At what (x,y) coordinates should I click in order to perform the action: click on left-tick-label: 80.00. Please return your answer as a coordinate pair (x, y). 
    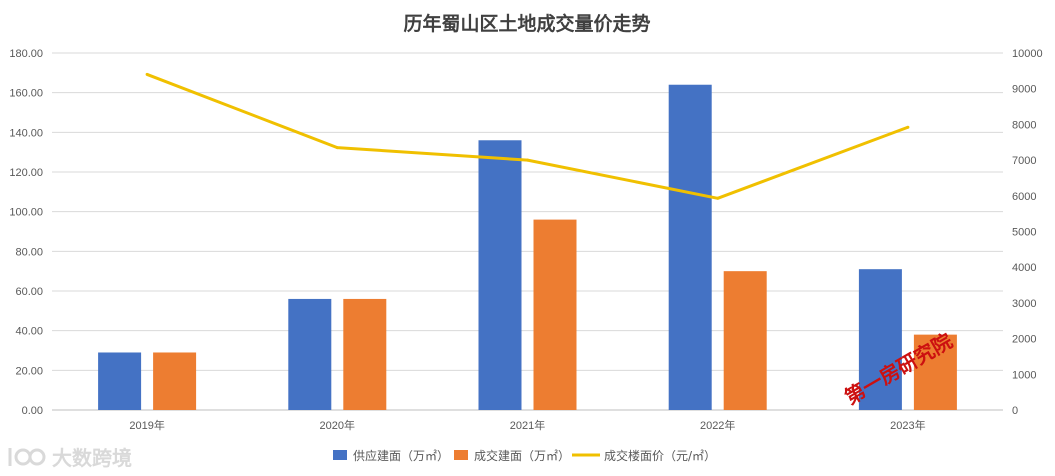
    Looking at the image, I should click on (29, 252).